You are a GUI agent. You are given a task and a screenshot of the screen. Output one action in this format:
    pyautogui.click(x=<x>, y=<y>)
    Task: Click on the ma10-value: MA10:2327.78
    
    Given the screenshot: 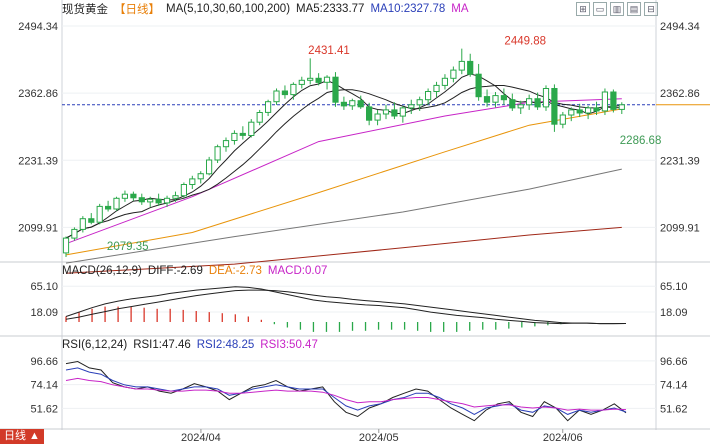 What is the action you would take?
    pyautogui.click(x=408, y=9)
    